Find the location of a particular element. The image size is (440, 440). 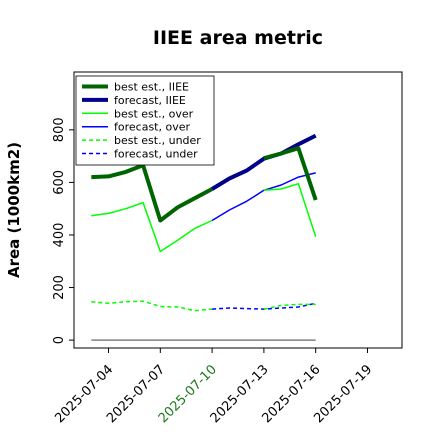

y-tick-label-200: 200 is located at coordinates (59, 287).